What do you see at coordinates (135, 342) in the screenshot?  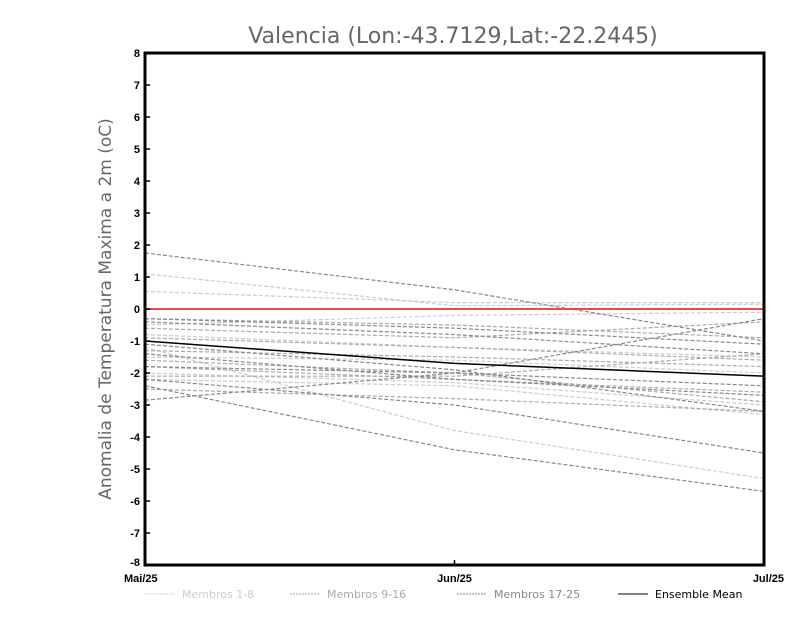 I see `y-tick-label: -1` at bounding box center [135, 342].